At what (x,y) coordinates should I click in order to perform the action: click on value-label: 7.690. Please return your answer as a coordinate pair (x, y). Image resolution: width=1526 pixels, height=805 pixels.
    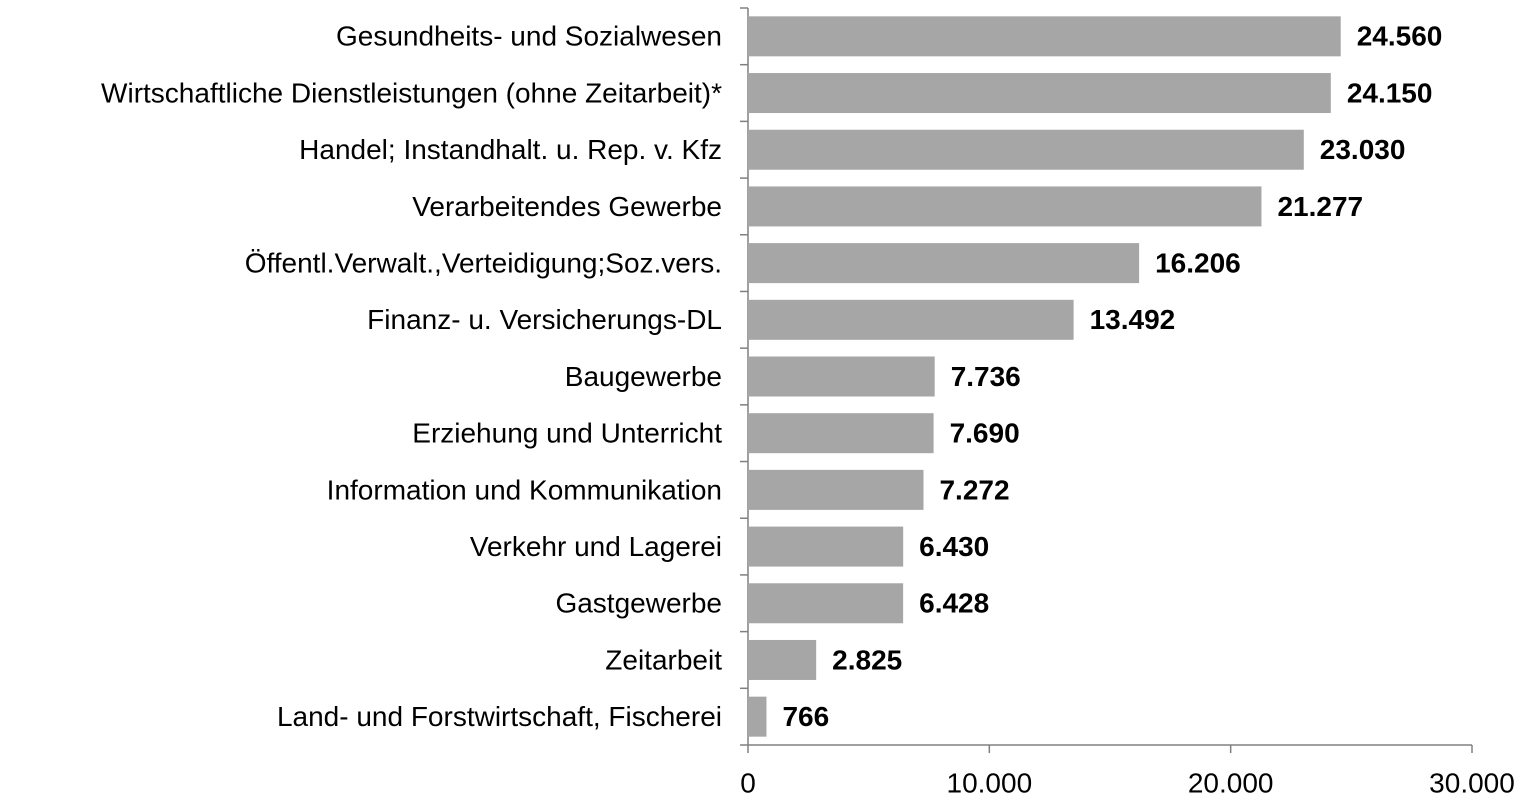
    Looking at the image, I should click on (985, 433).